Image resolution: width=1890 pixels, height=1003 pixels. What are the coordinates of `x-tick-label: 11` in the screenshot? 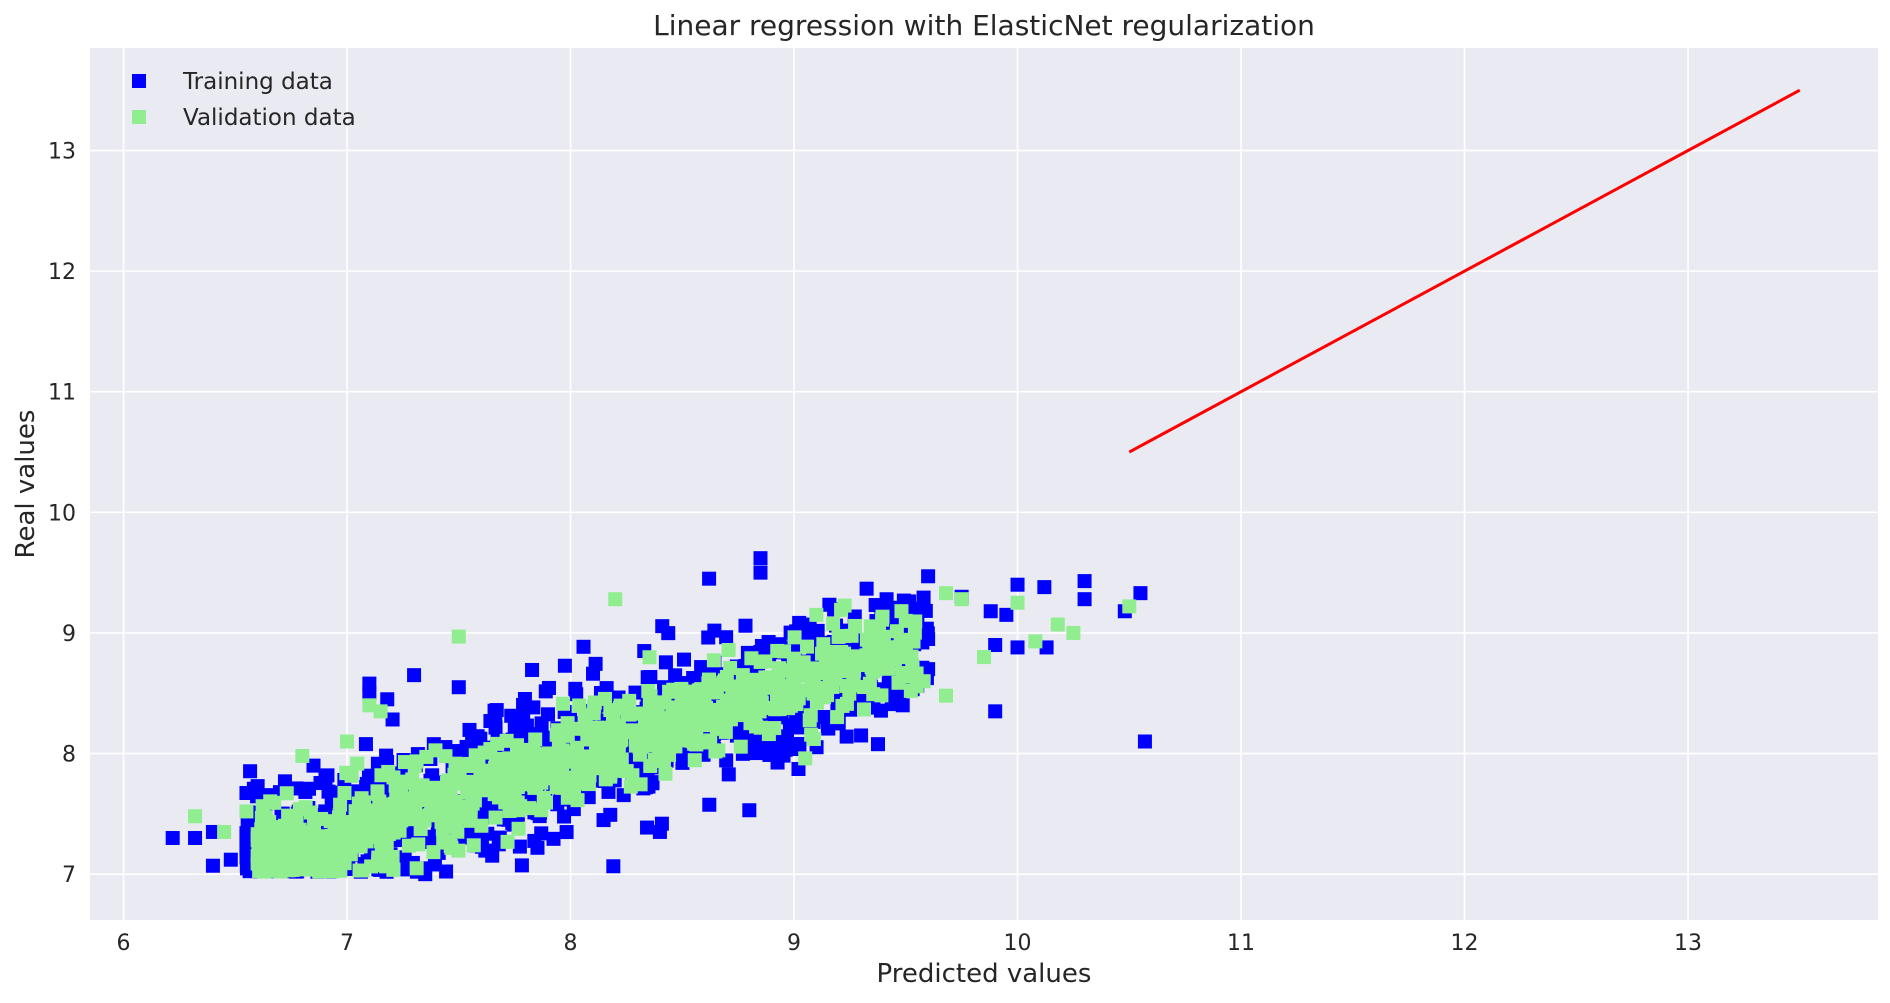 It's located at (1241, 943).